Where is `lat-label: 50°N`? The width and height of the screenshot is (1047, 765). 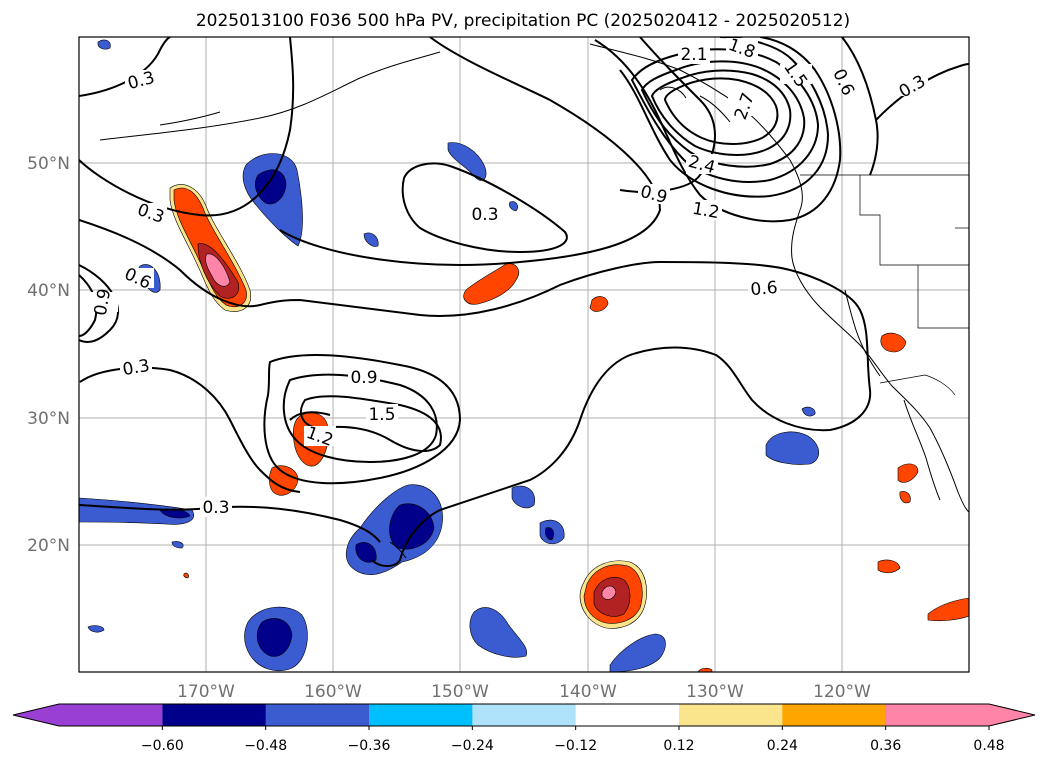
lat-label: 50°N is located at coordinates (48, 164).